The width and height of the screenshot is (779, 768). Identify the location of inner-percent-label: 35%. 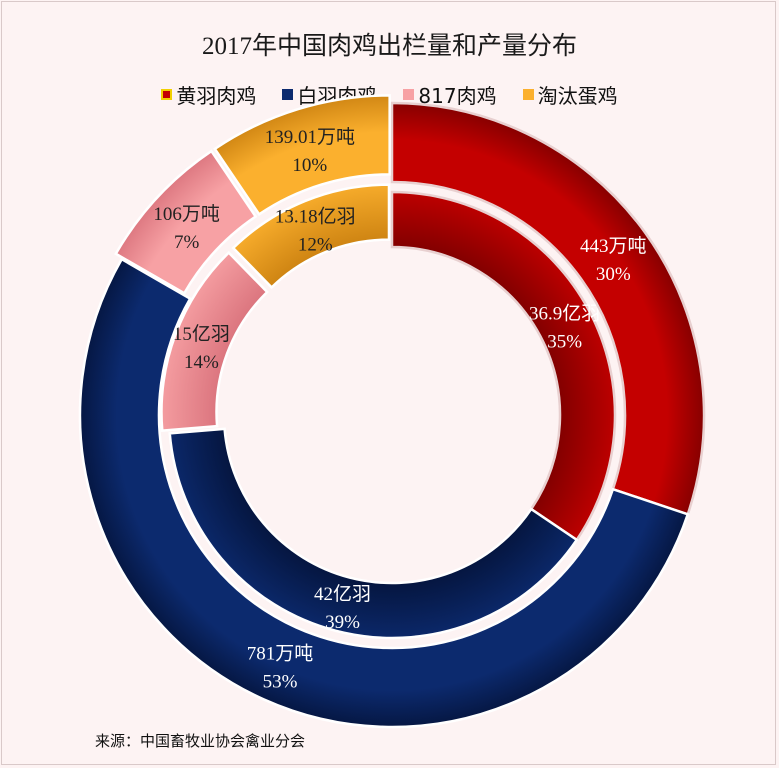
(564, 341).